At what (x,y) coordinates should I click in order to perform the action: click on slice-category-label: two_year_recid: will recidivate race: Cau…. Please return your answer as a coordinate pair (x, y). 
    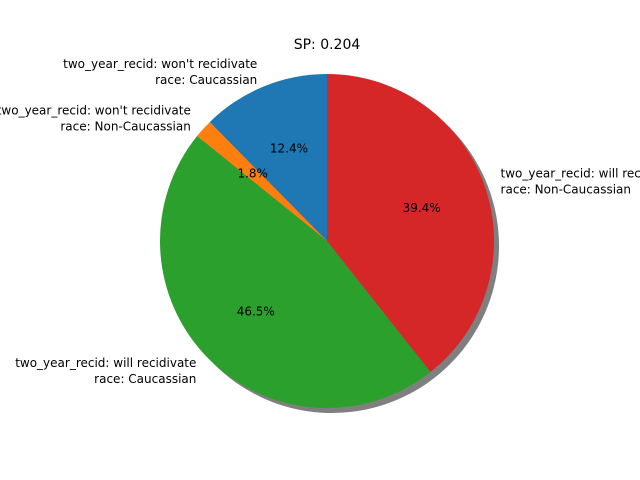
    Looking at the image, I should click on (105, 371).